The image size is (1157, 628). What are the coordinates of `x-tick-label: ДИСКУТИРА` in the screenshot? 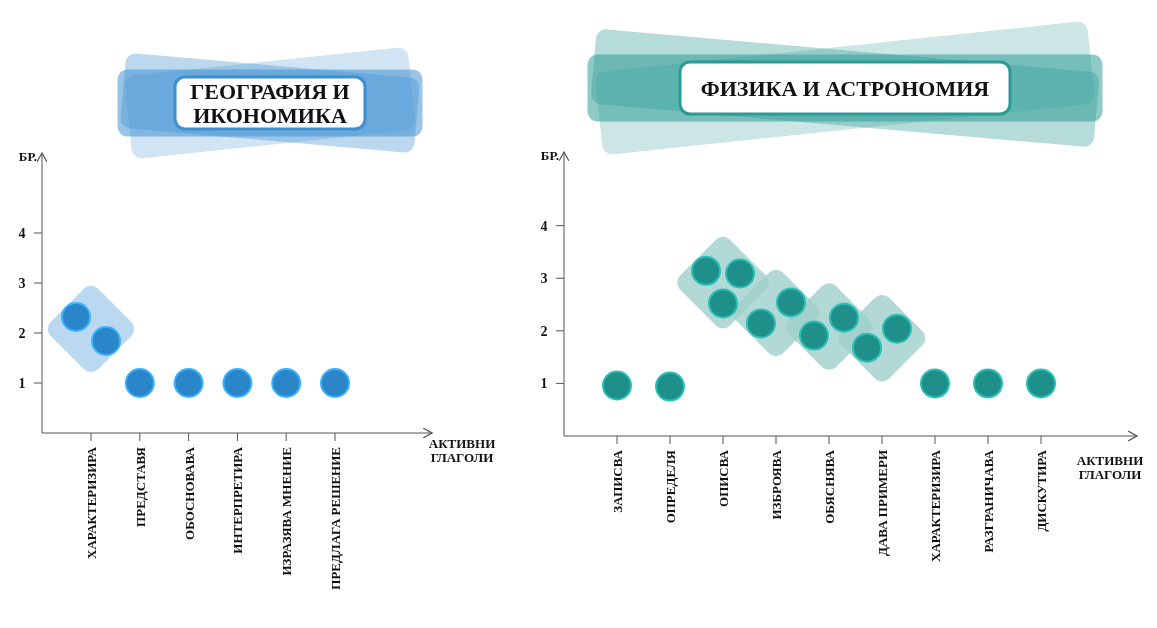 It's located at (1041, 490).